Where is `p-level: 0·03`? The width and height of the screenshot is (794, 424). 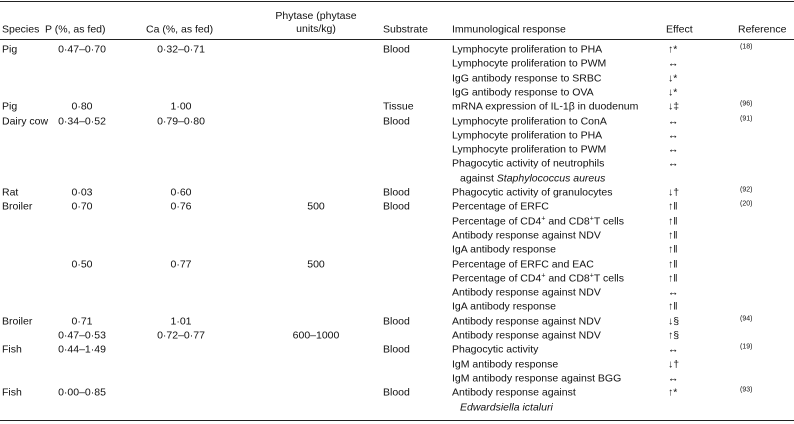 p-level: 0·03 is located at coordinates (82, 192).